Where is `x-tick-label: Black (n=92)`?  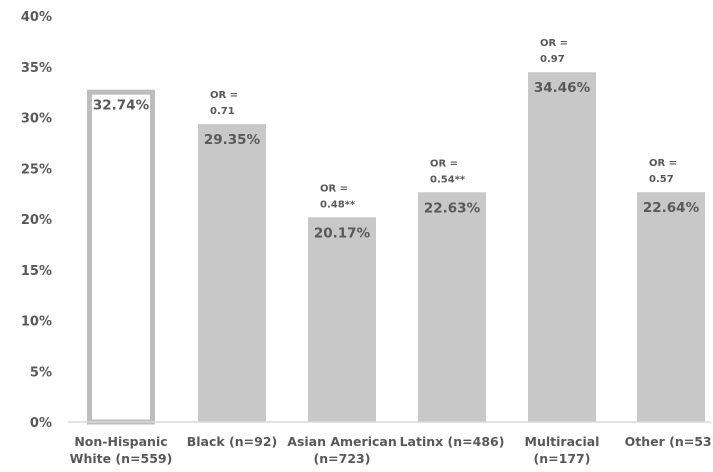 x-tick-label: Black (n=92) is located at coordinates (232, 441).